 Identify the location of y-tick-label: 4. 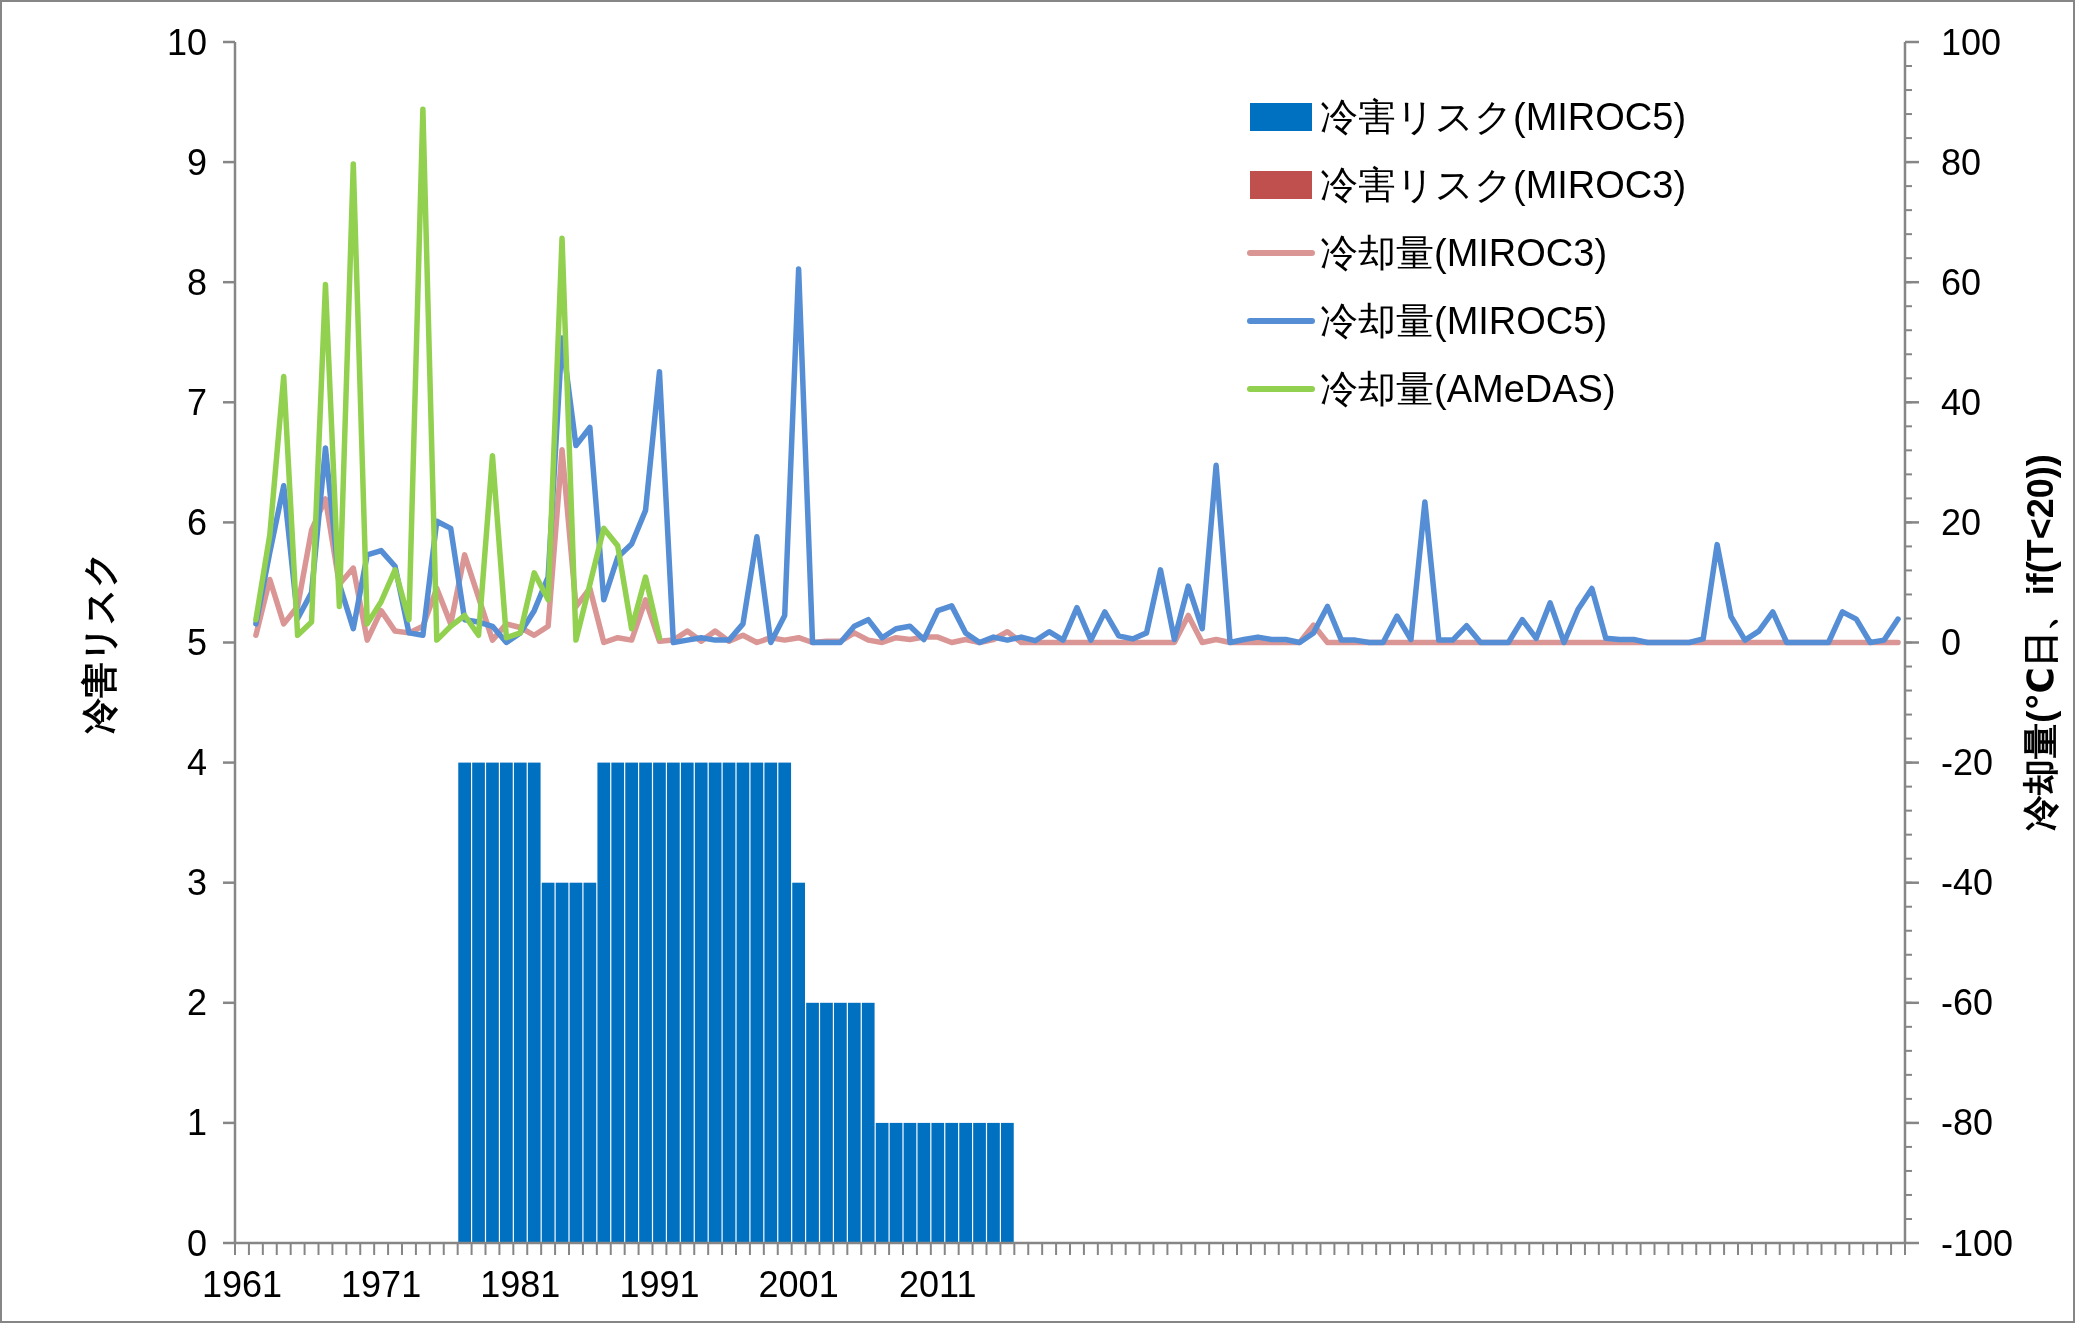
(196, 763).